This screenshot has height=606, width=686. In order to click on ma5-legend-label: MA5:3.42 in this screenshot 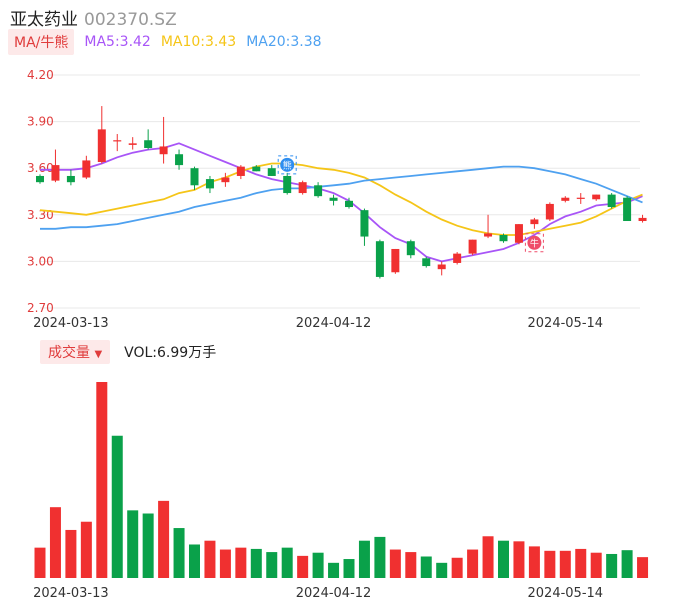, I will do `click(117, 42)`.